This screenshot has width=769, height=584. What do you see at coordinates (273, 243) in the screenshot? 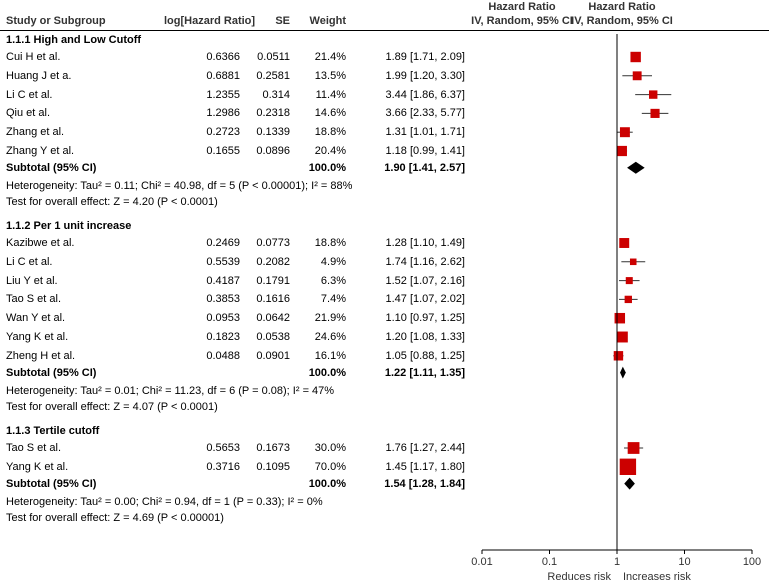
I see `study-se: 0.0773` at bounding box center [273, 243].